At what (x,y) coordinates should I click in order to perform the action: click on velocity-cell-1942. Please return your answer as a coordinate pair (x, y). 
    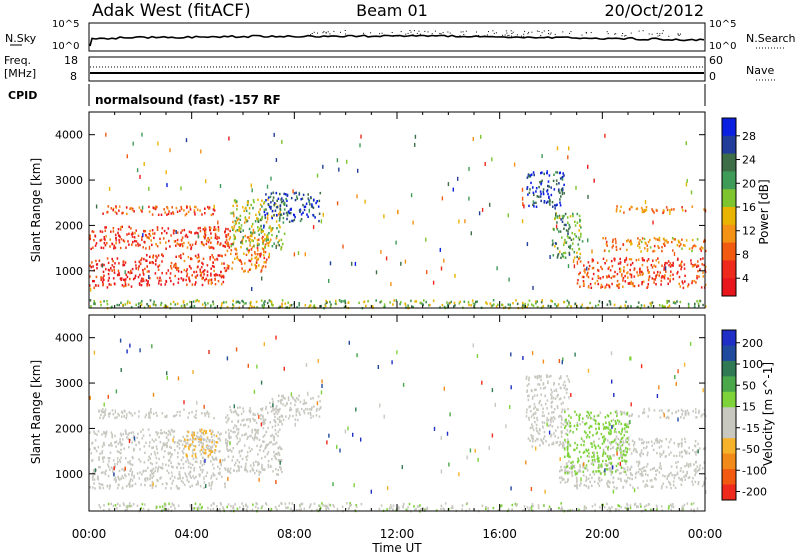
    Looking at the image, I should click on (613, 425).